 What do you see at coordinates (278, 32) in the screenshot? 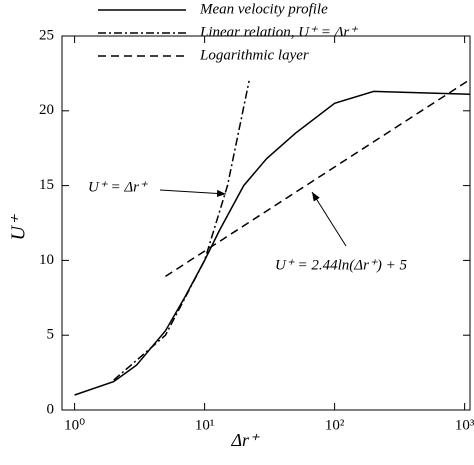
I see `legend-label: Linear relation, U⁺ = Δr⁺` at bounding box center [278, 32].